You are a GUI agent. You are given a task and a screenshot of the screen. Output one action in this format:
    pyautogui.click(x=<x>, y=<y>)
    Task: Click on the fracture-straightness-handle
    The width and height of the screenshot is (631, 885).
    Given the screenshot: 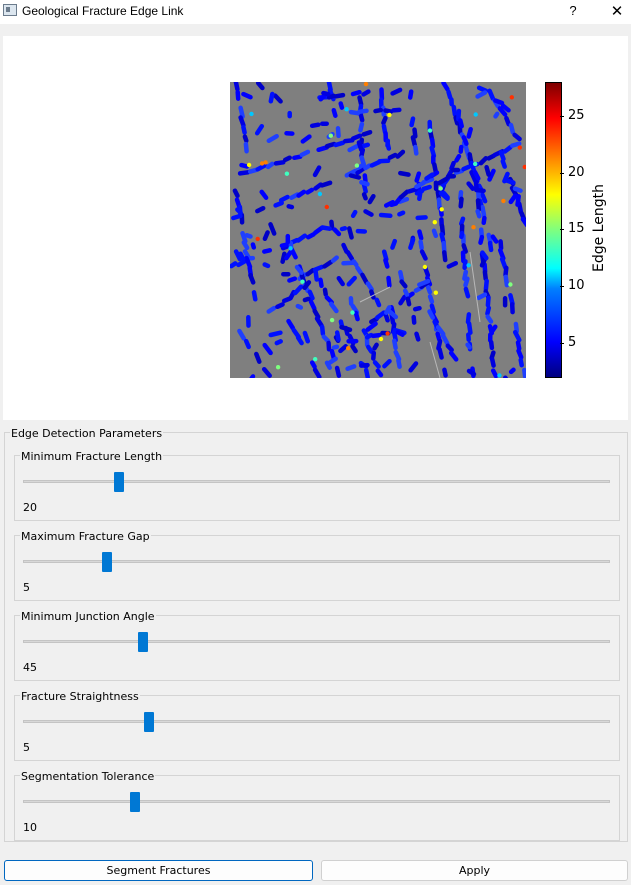 What is the action you would take?
    pyautogui.click(x=148, y=722)
    